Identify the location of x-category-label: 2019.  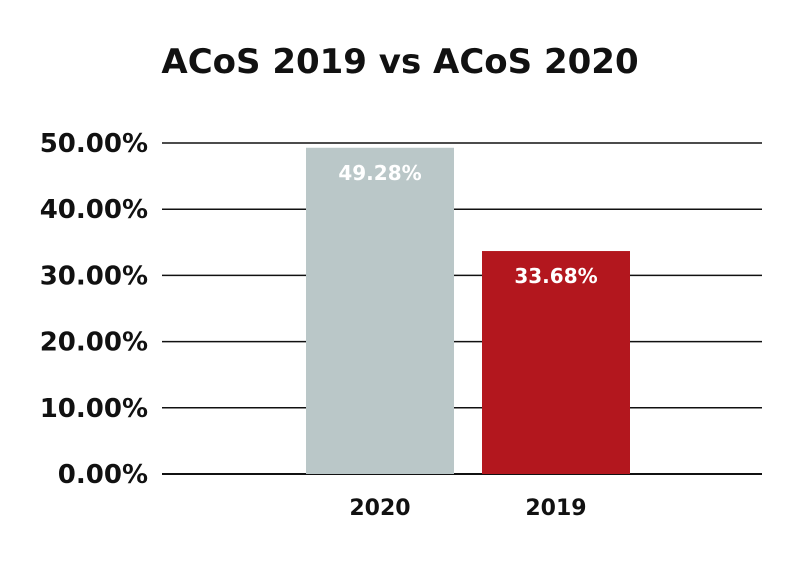
(555, 508).